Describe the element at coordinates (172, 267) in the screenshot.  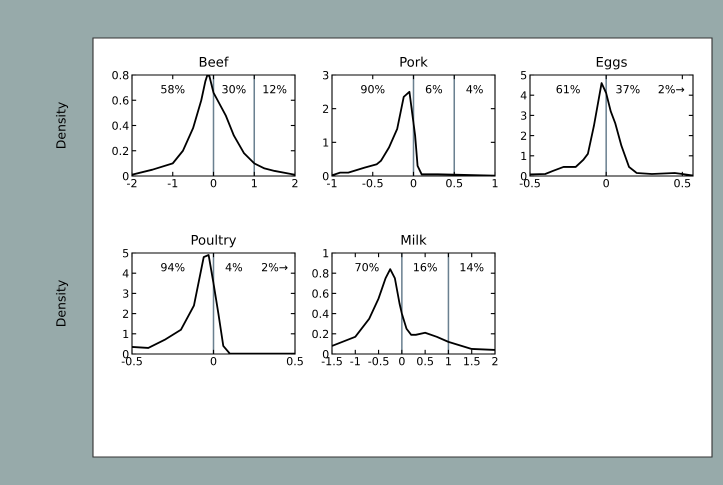
I see `annotation: 94%` at that location.